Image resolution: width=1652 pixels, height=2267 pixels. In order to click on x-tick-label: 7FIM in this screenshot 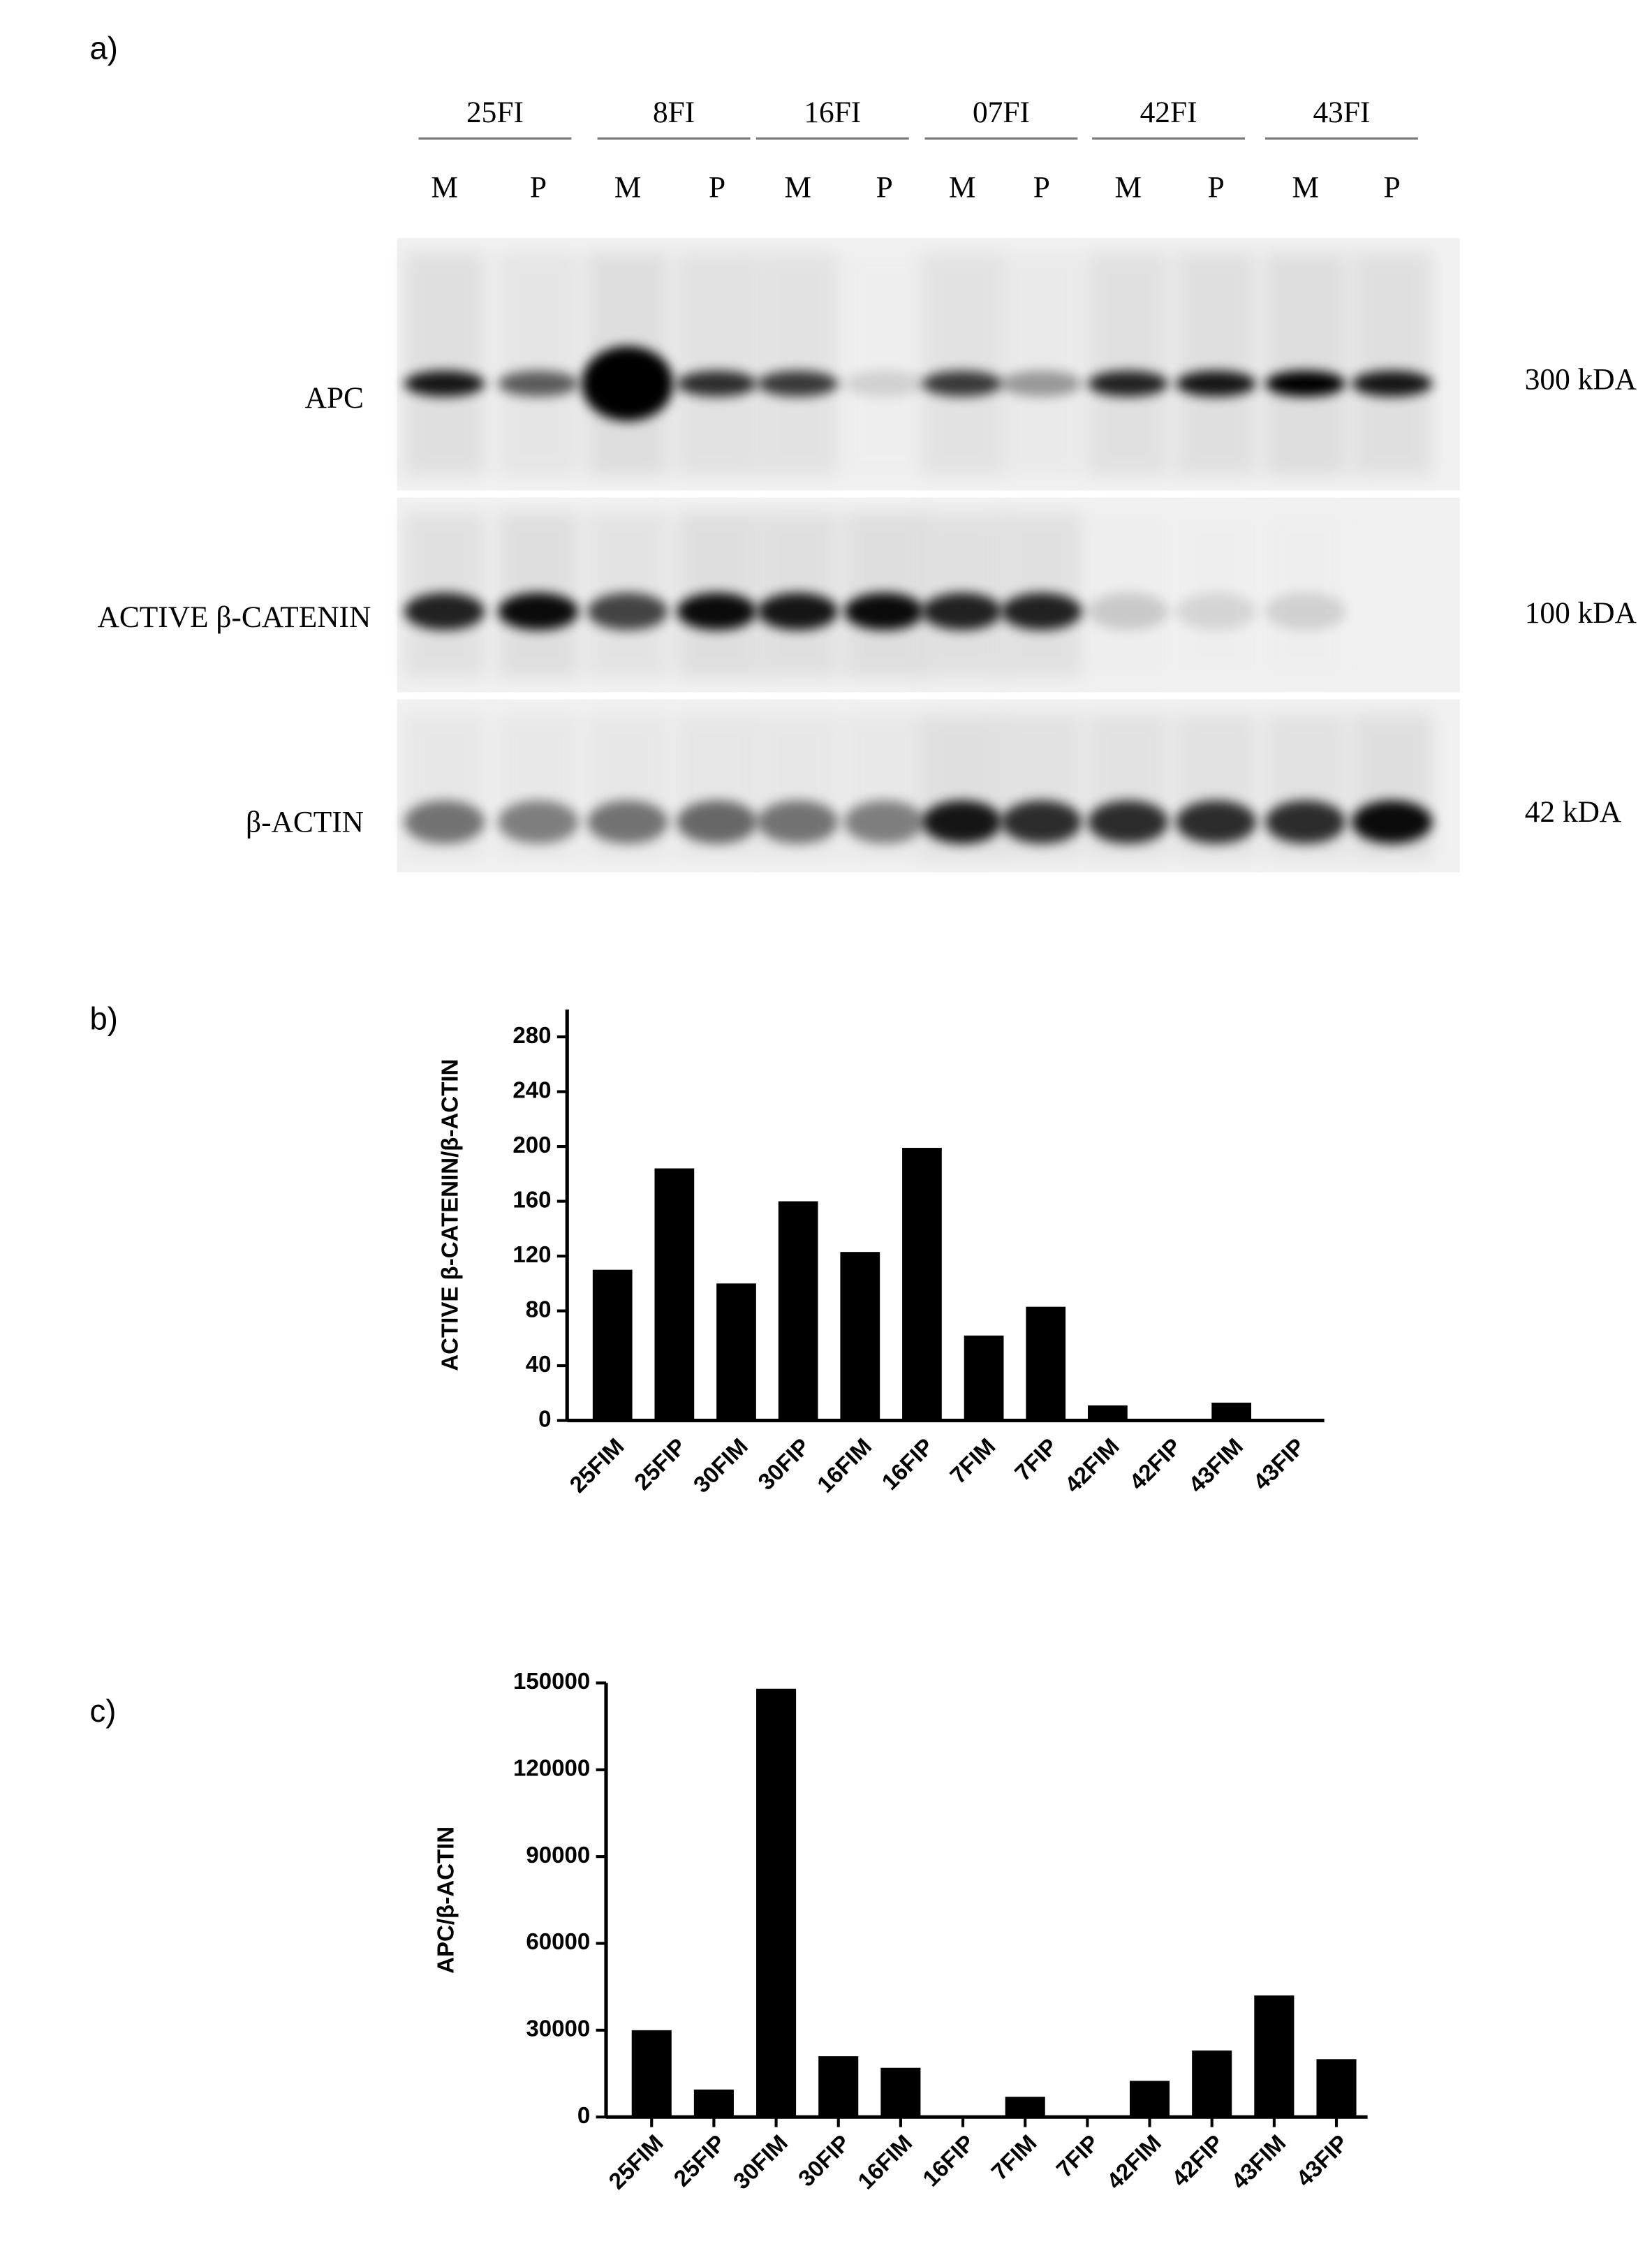, I will do `click(1014, 2157)`.